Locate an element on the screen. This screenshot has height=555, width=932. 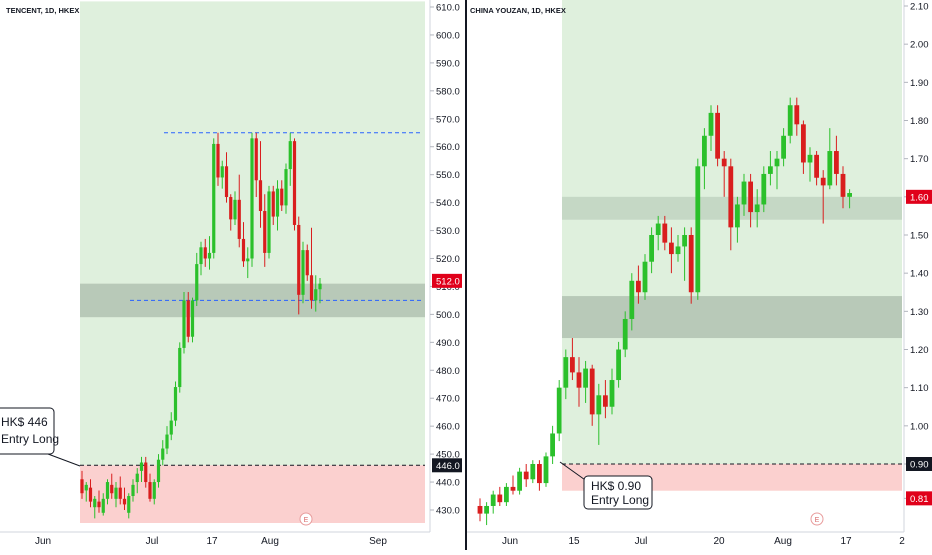
panel-divider is located at coordinates (466, 275).